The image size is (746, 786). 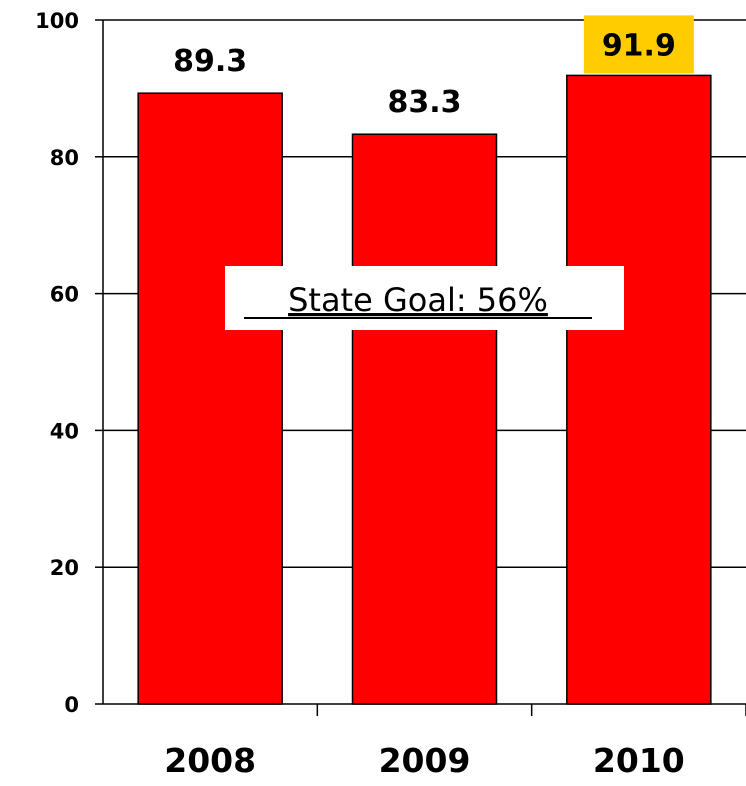 I want to click on x-label-2010: 2010, so click(x=639, y=760).